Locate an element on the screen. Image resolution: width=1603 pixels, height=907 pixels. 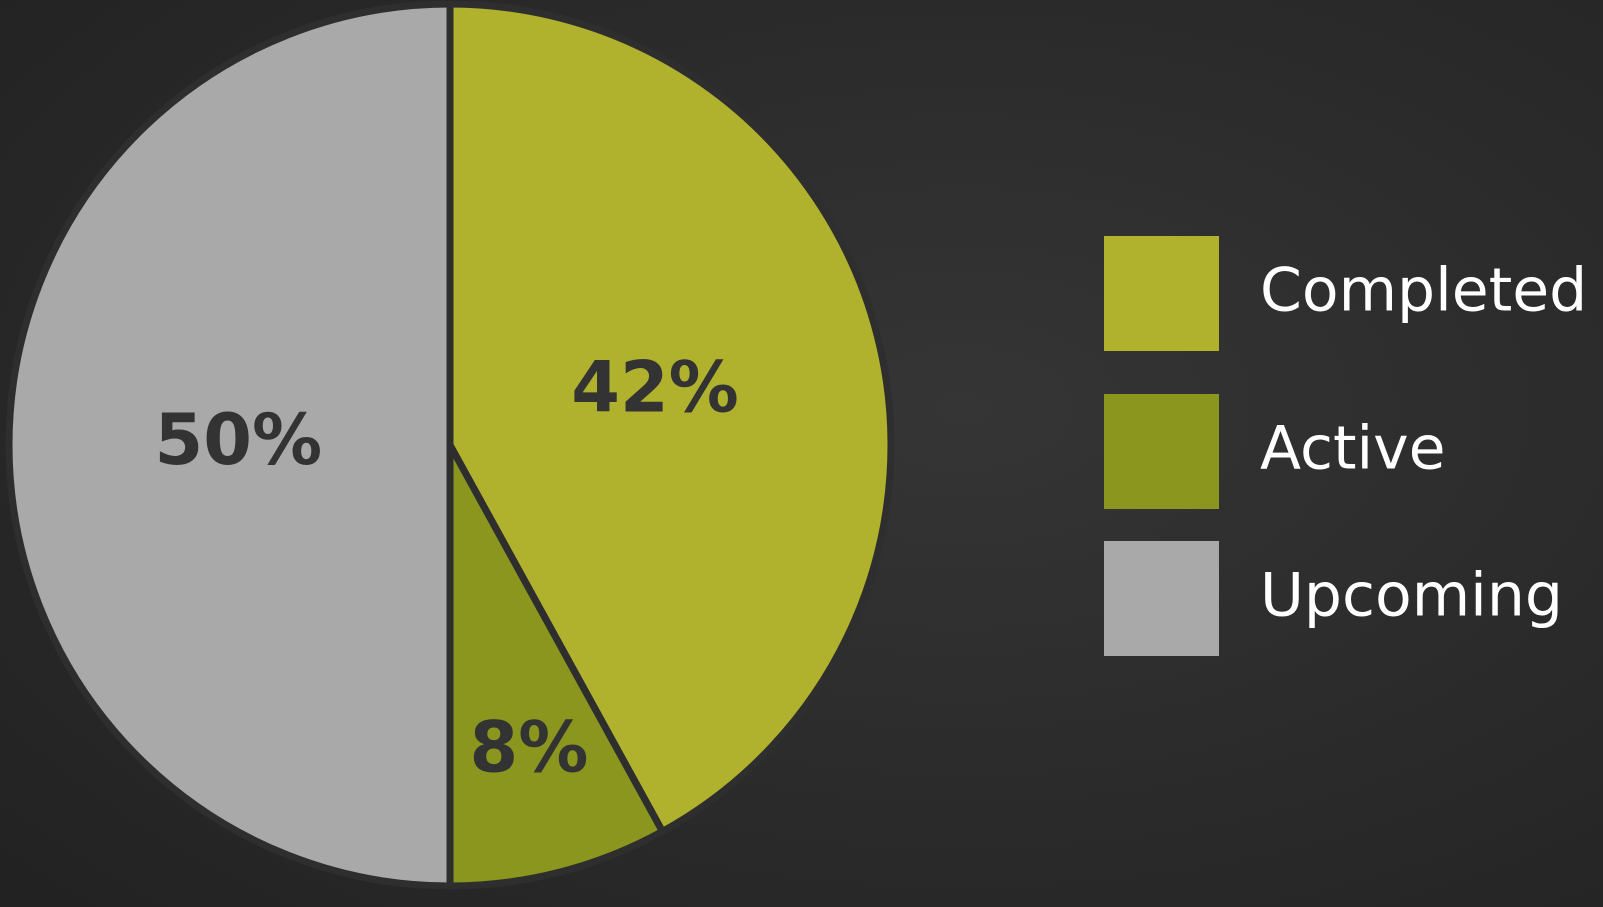
legend-label: Active is located at coordinates (1353, 449).